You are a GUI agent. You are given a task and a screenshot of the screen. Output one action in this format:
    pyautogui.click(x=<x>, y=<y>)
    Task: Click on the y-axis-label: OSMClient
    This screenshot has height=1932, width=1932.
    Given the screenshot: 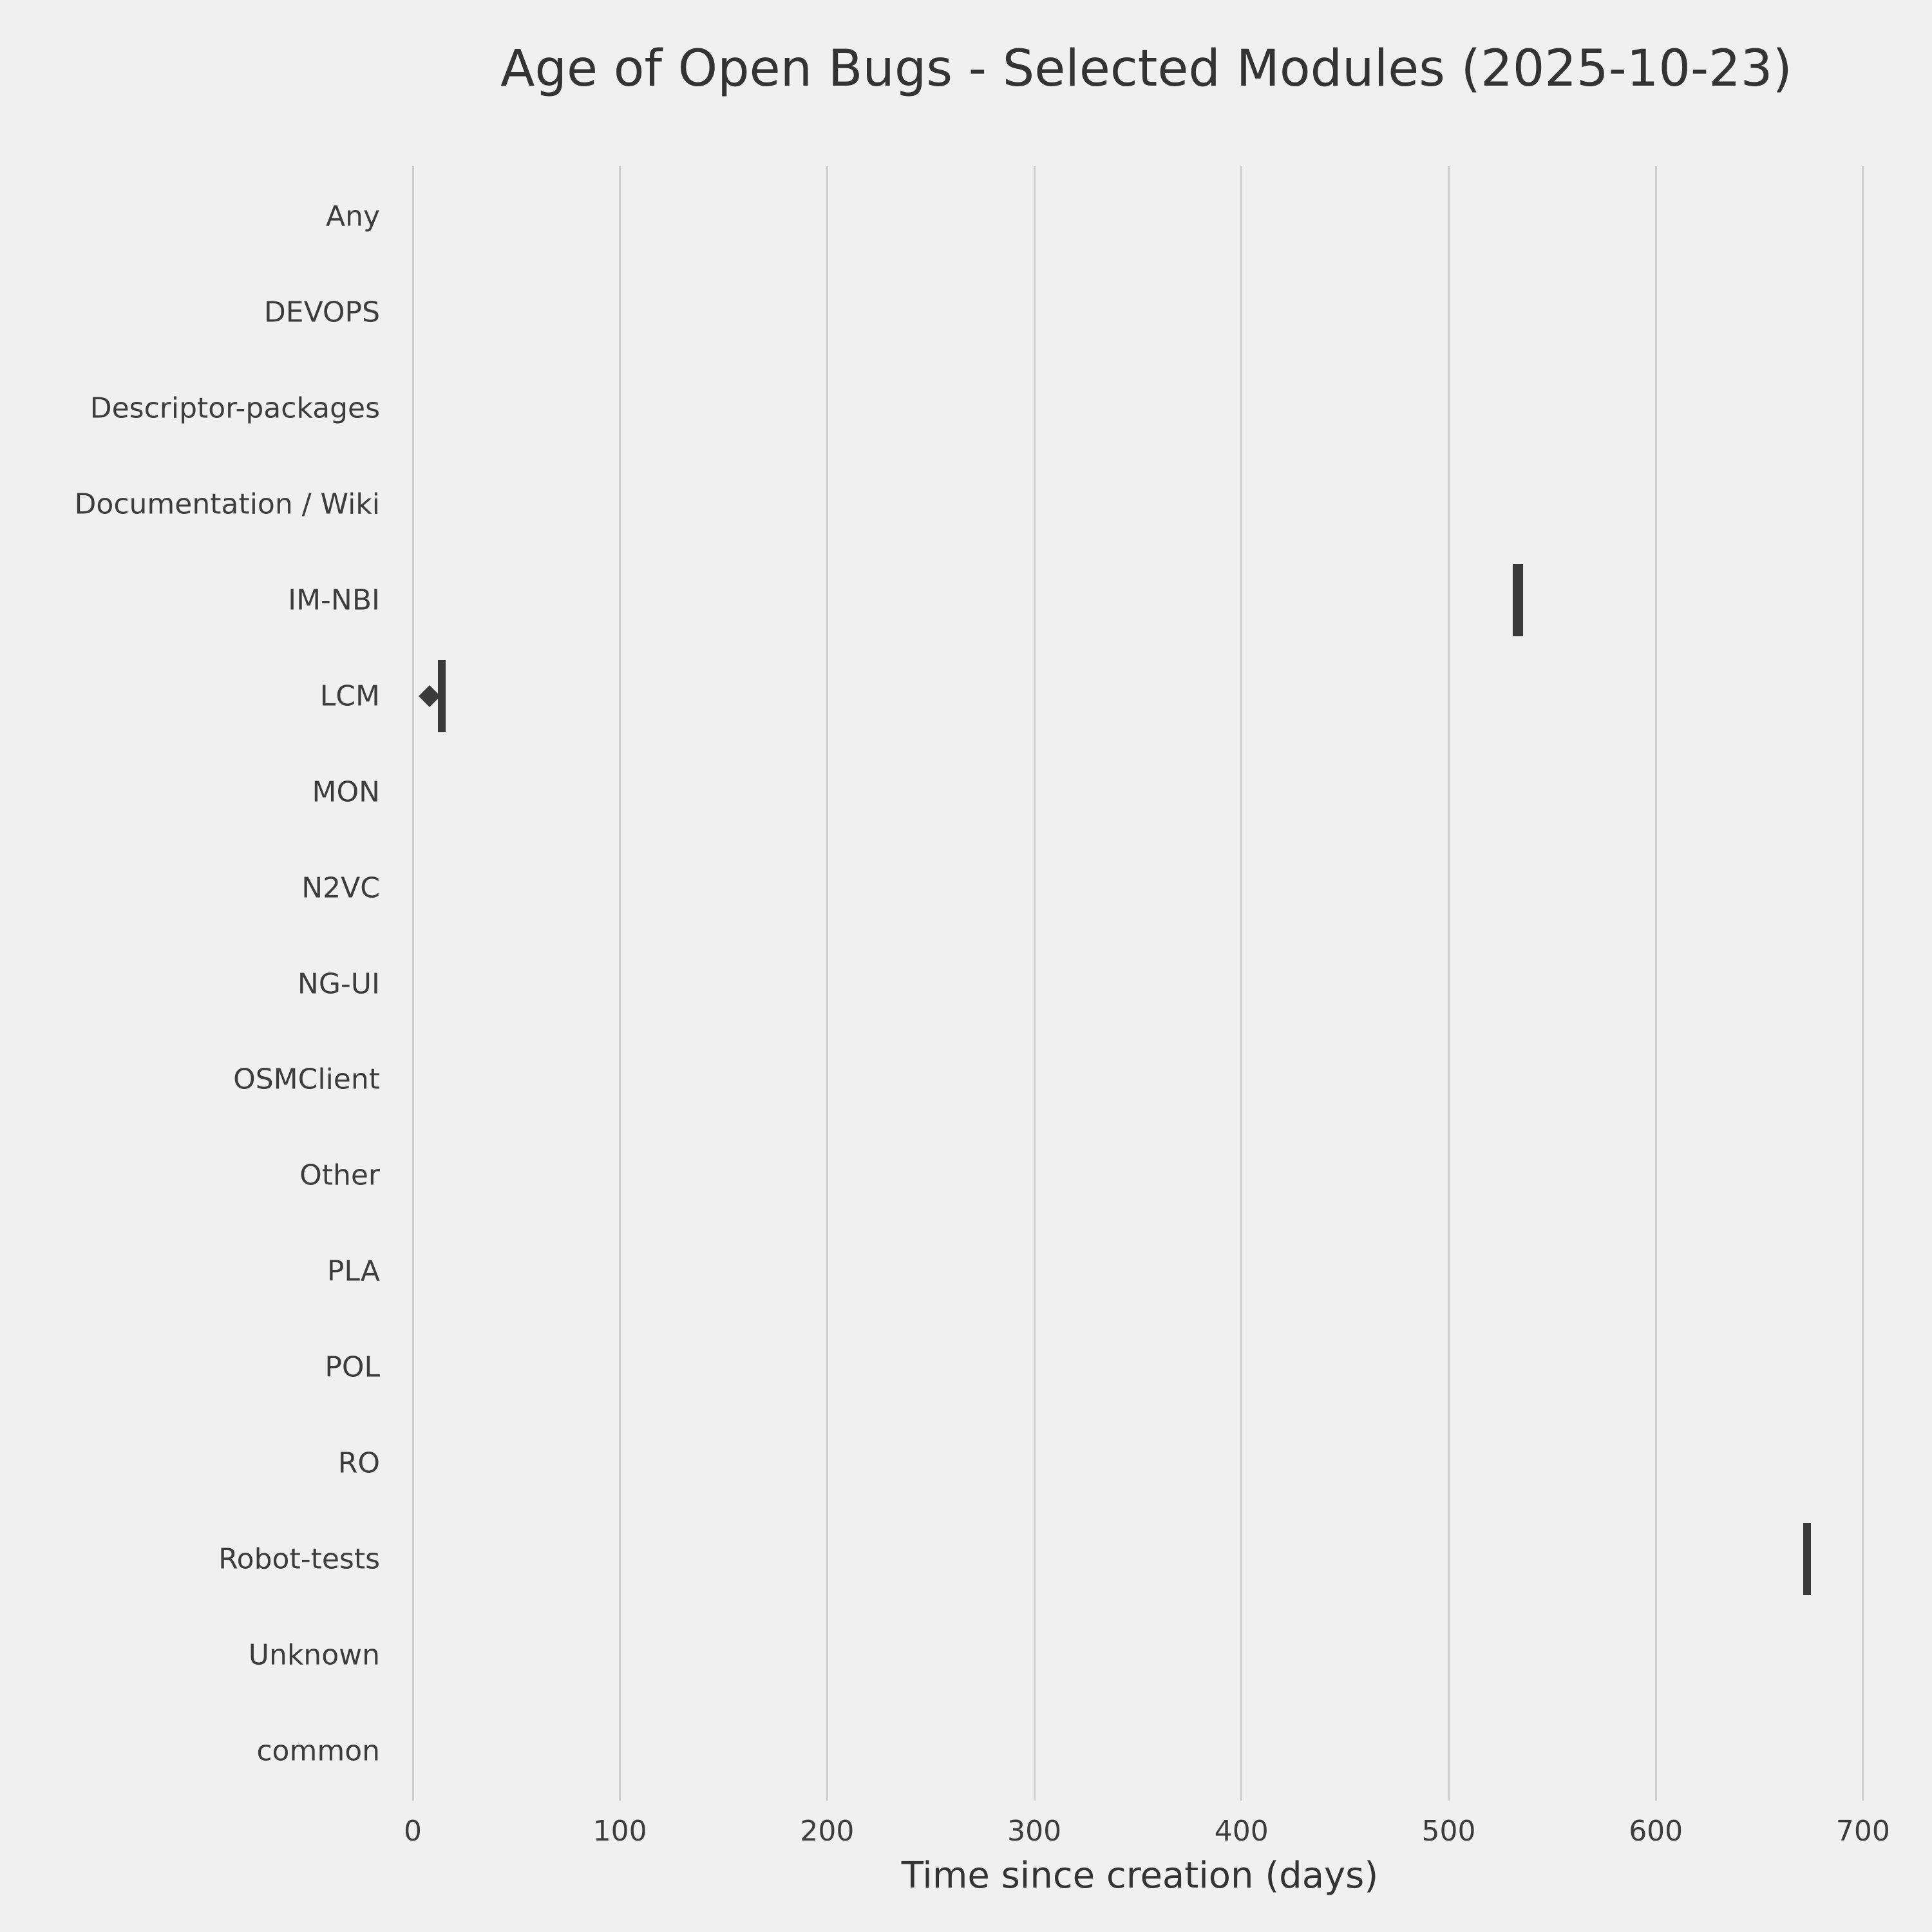 What is the action you would take?
    pyautogui.click(x=306, y=1079)
    